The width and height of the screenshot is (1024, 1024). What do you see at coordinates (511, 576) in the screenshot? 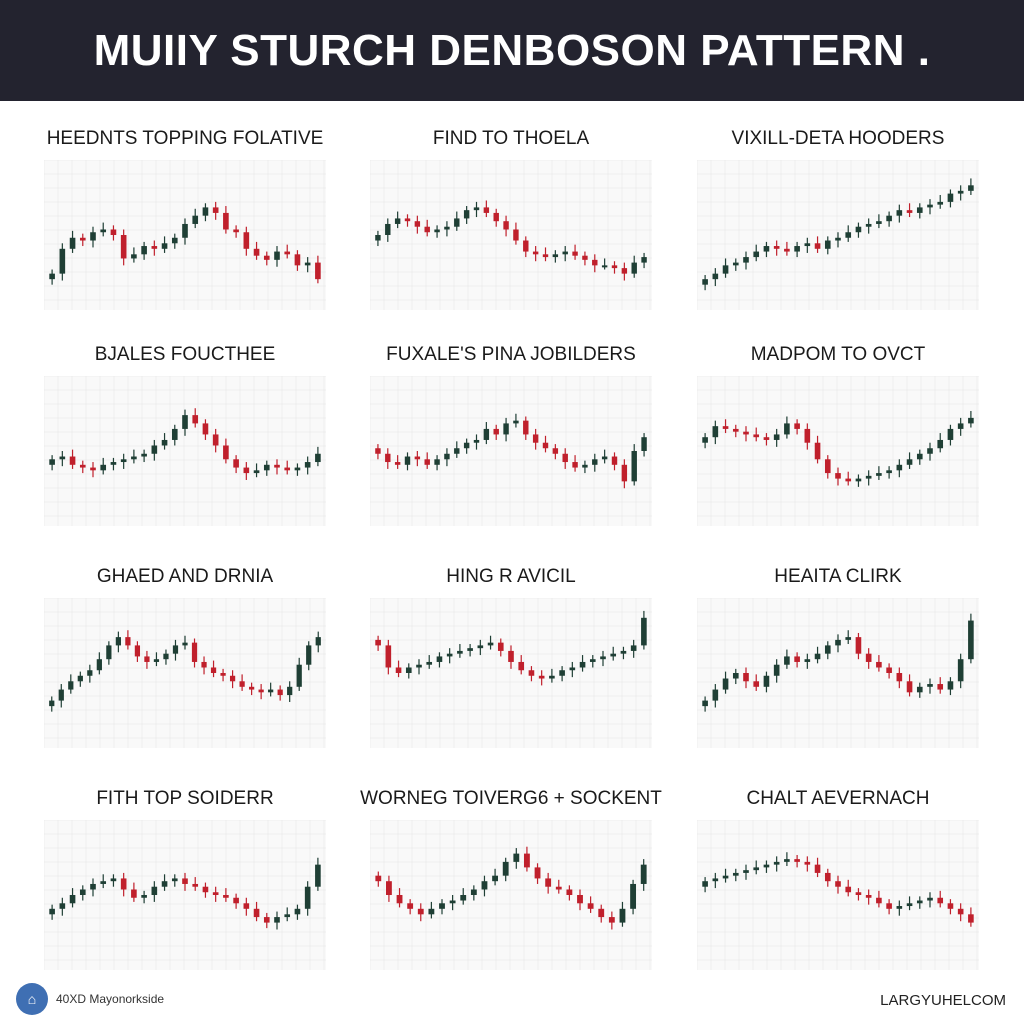
I see `chart-title: HING R AVICIL` at bounding box center [511, 576].